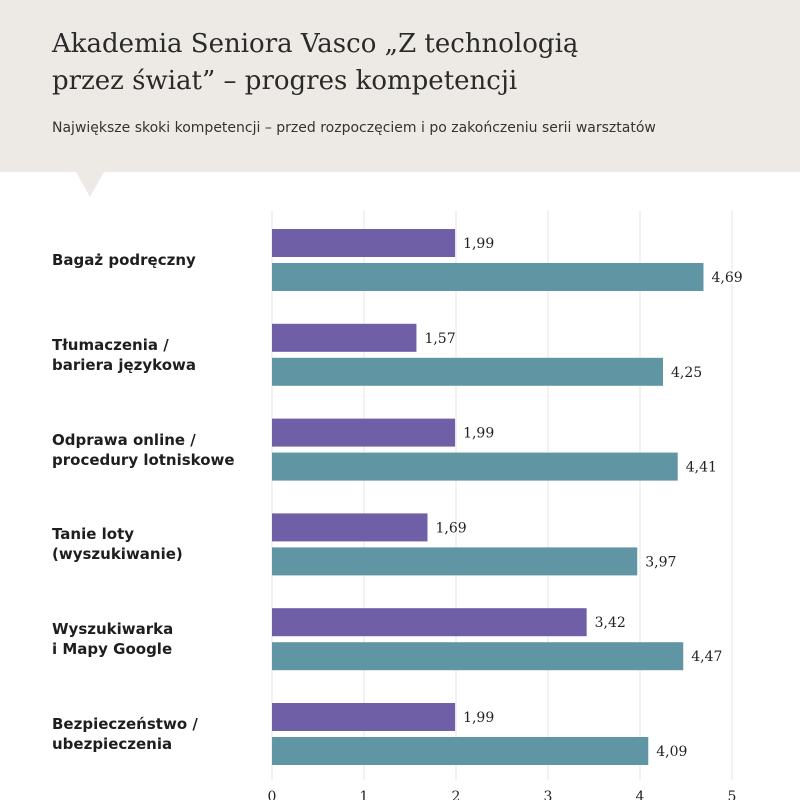 The image size is (800, 800). I want to click on category-label: Bagaż podręczny, so click(124, 260).